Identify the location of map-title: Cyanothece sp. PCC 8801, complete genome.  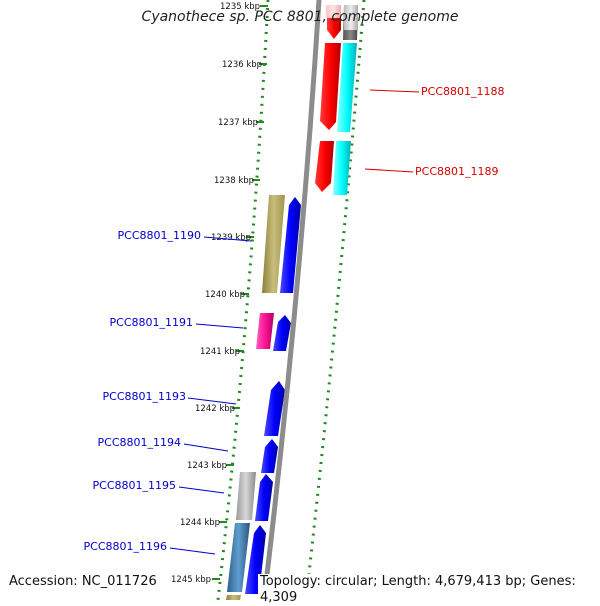
(300, 17).